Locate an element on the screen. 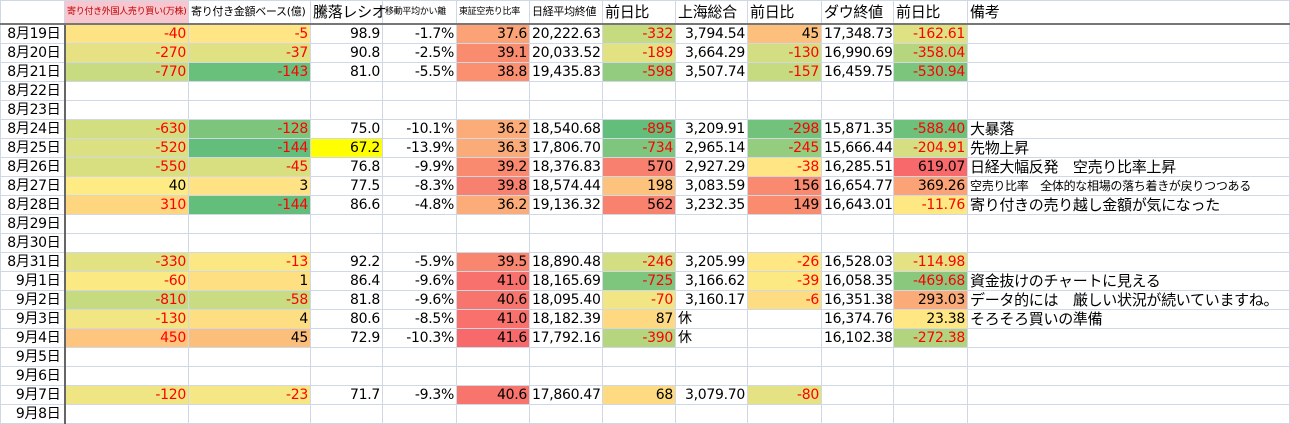 This screenshot has width=1290, height=424. row-date: 8月27日 is located at coordinates (33, 186).